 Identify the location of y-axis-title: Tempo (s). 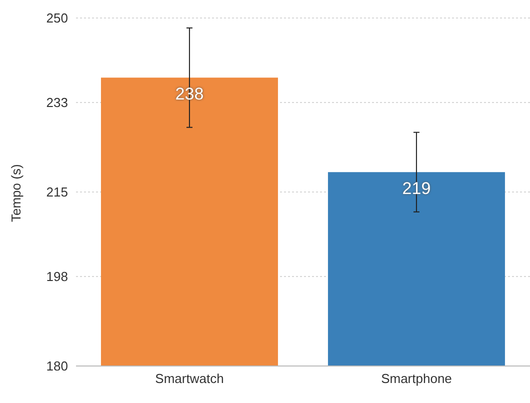
(16, 193).